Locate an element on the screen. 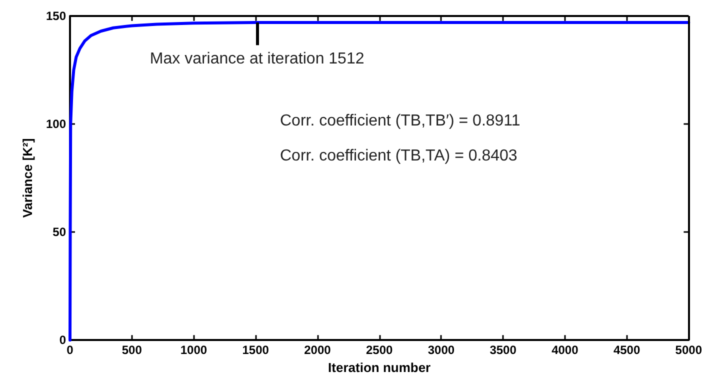 This screenshot has height=379, width=705. y-tick-label: 100 is located at coordinates (56, 124).